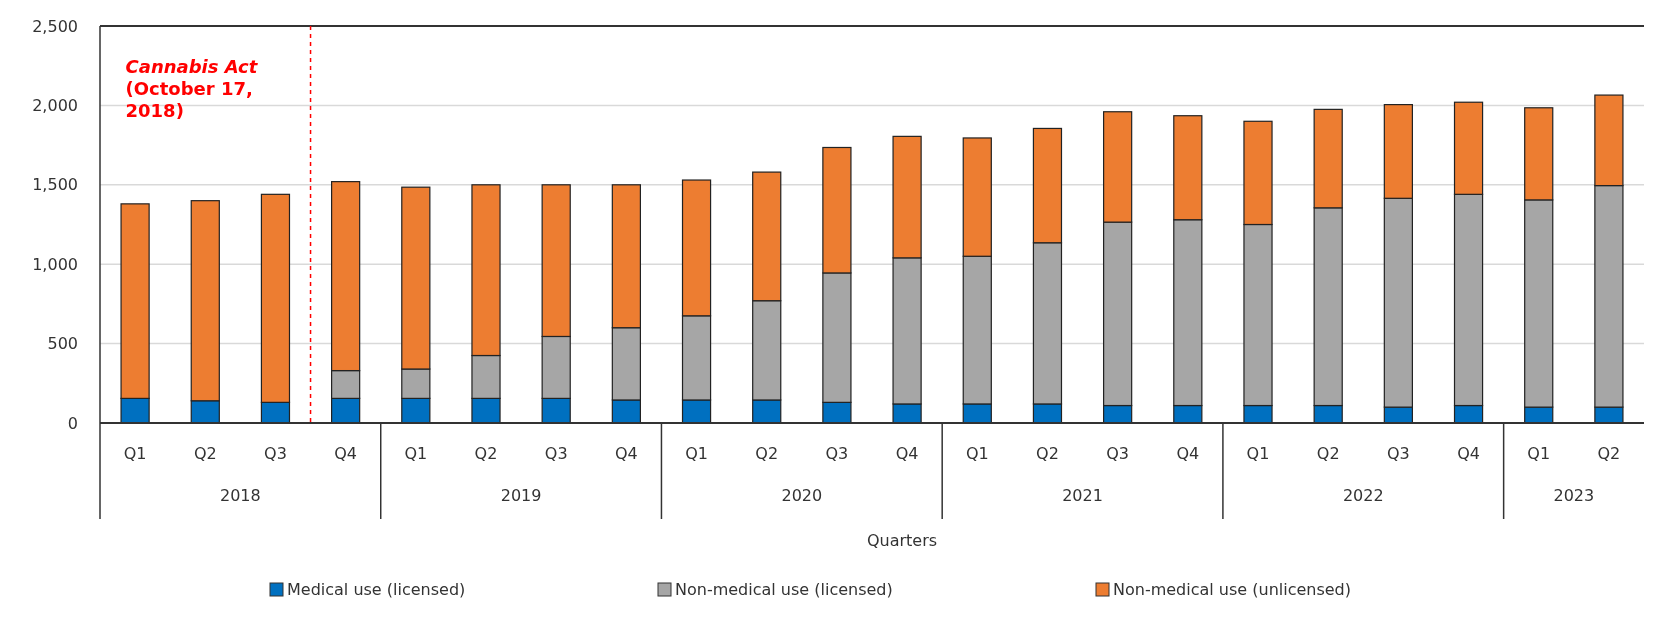  What do you see at coordinates (784, 589) in the screenshot?
I see `legend-label: Non-medical use (licensed)` at bounding box center [784, 589].